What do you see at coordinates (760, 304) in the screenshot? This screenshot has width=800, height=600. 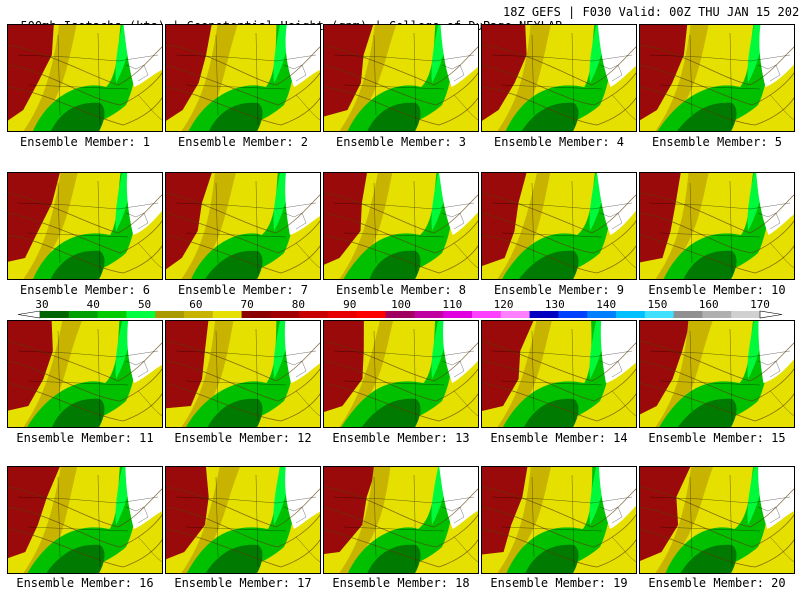 I see `scale-tick-label: 170` at bounding box center [760, 304].